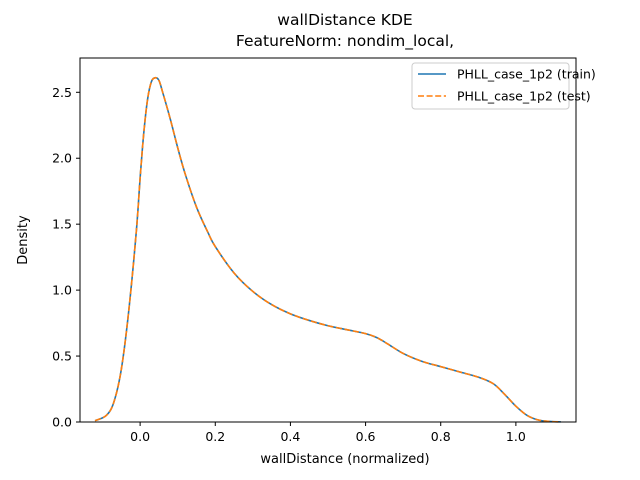 This screenshot has width=640, height=480. Describe the element at coordinates (366, 436) in the screenshot. I see `x-tick-label: 0.6` at that location.